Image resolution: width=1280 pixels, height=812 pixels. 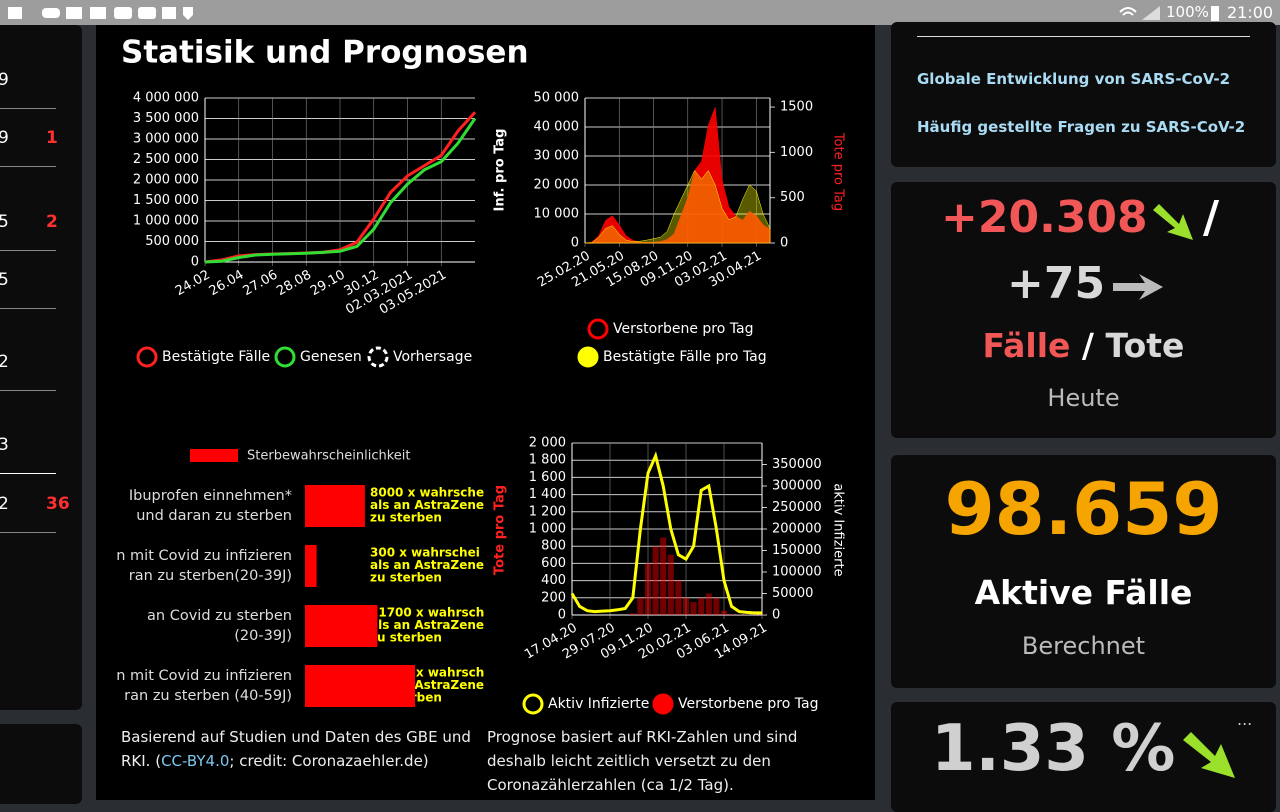 I want to click on row-extra: 1, so click(x=52, y=138).